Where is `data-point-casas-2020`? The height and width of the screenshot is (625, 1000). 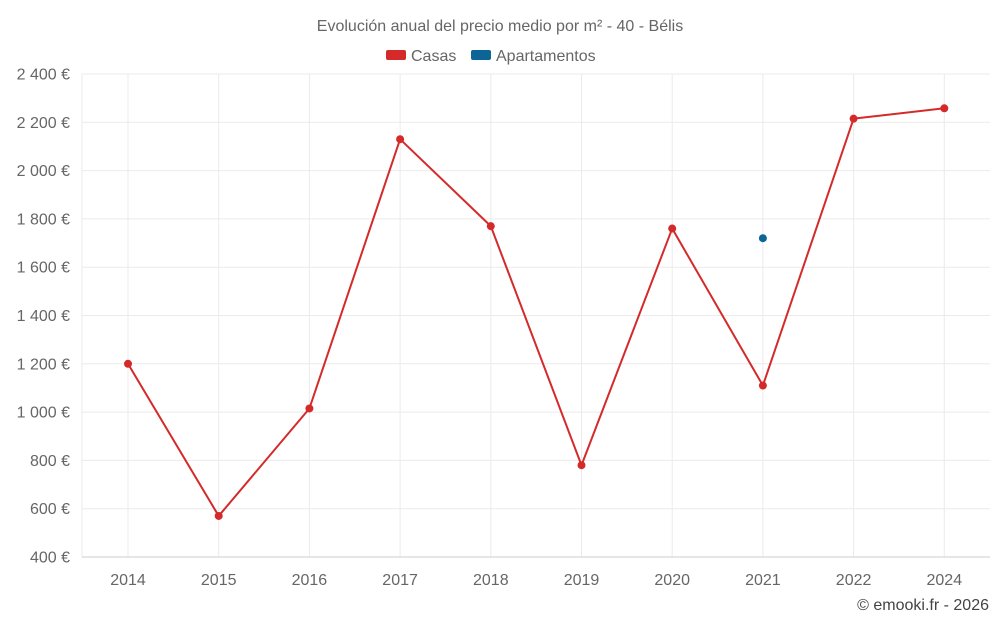
data-point-casas-2020 is located at coordinates (672, 228).